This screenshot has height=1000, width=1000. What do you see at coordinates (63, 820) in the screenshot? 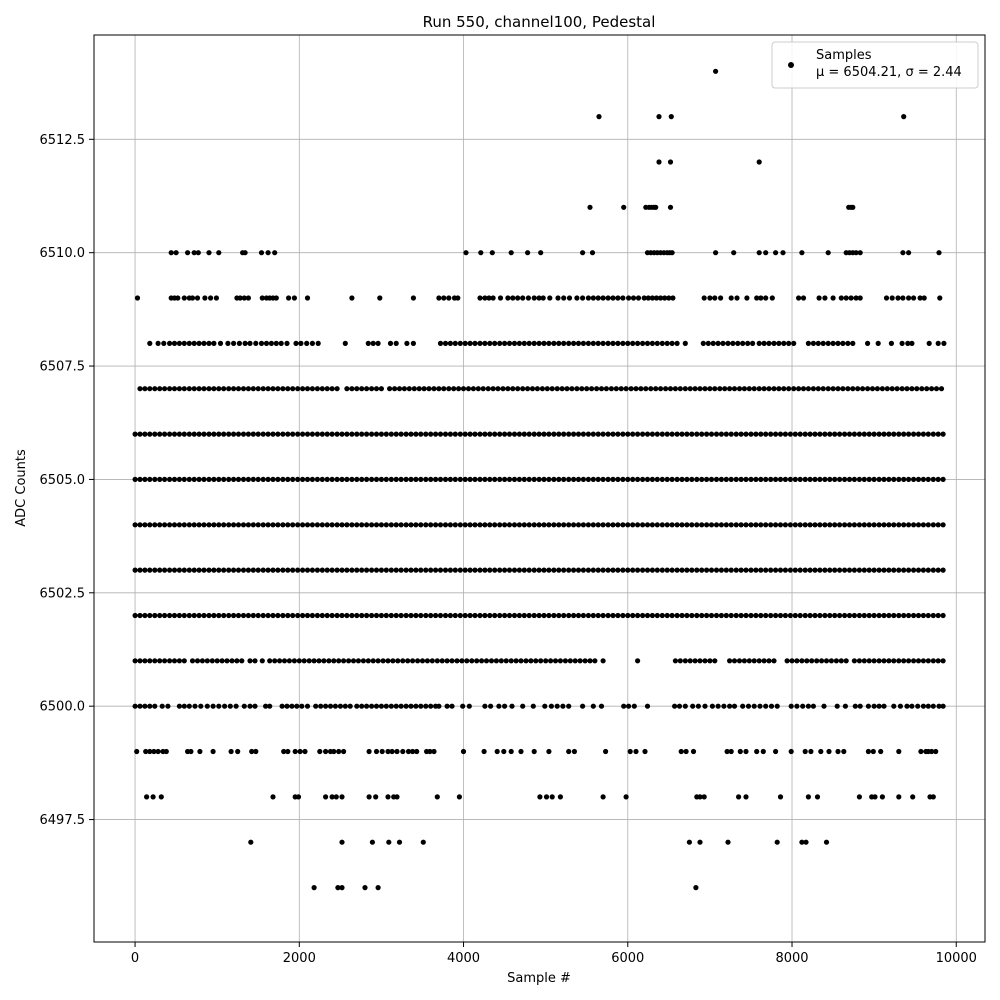
I see `y-tick-label: 6497.5` at bounding box center [63, 820].